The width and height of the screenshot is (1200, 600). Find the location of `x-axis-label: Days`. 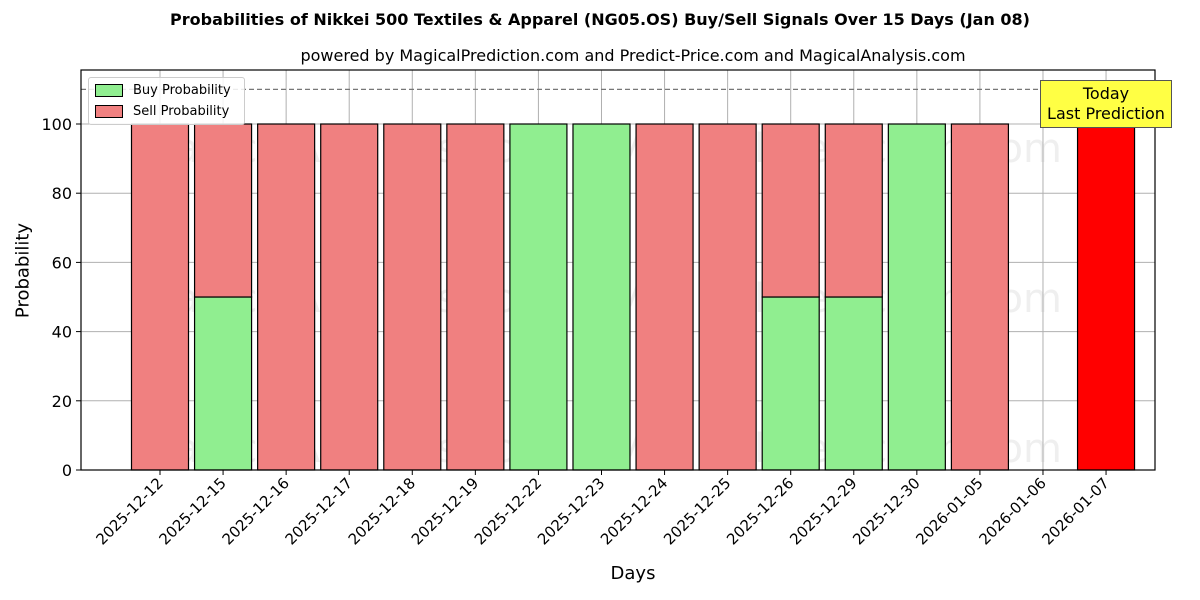

x-axis-label: Days is located at coordinates (633, 573).